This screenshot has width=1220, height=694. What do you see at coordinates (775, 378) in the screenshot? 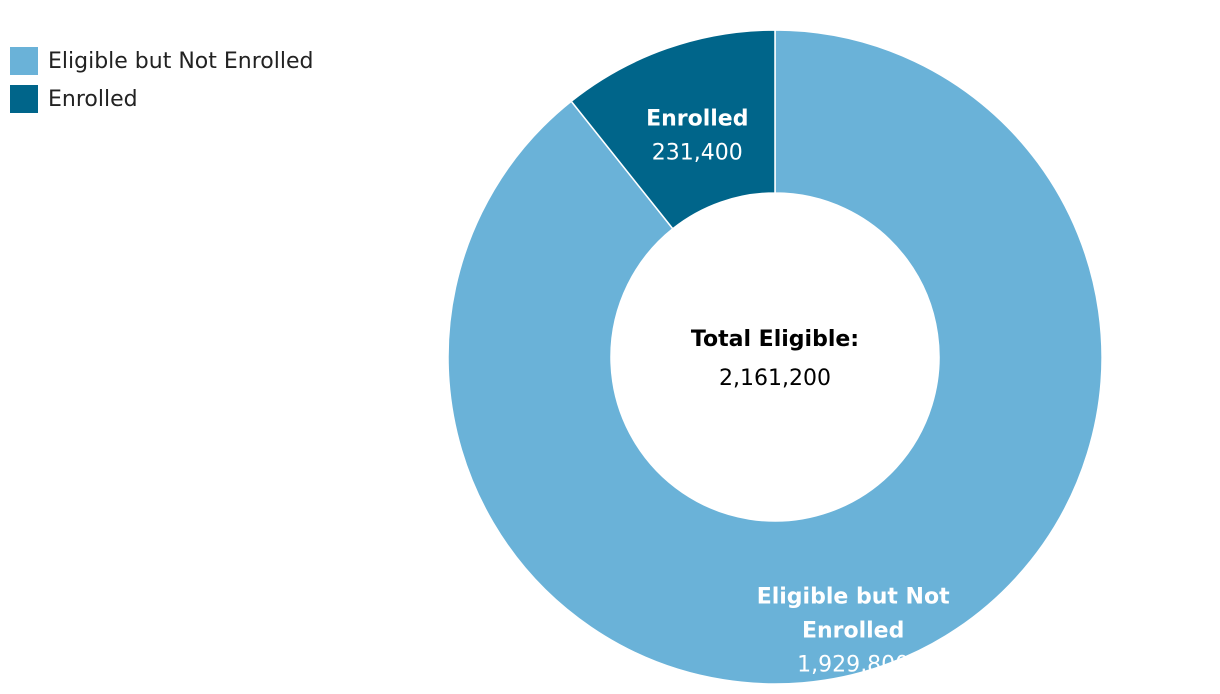
I see `center-total-value: 2,161,200` at bounding box center [775, 378].